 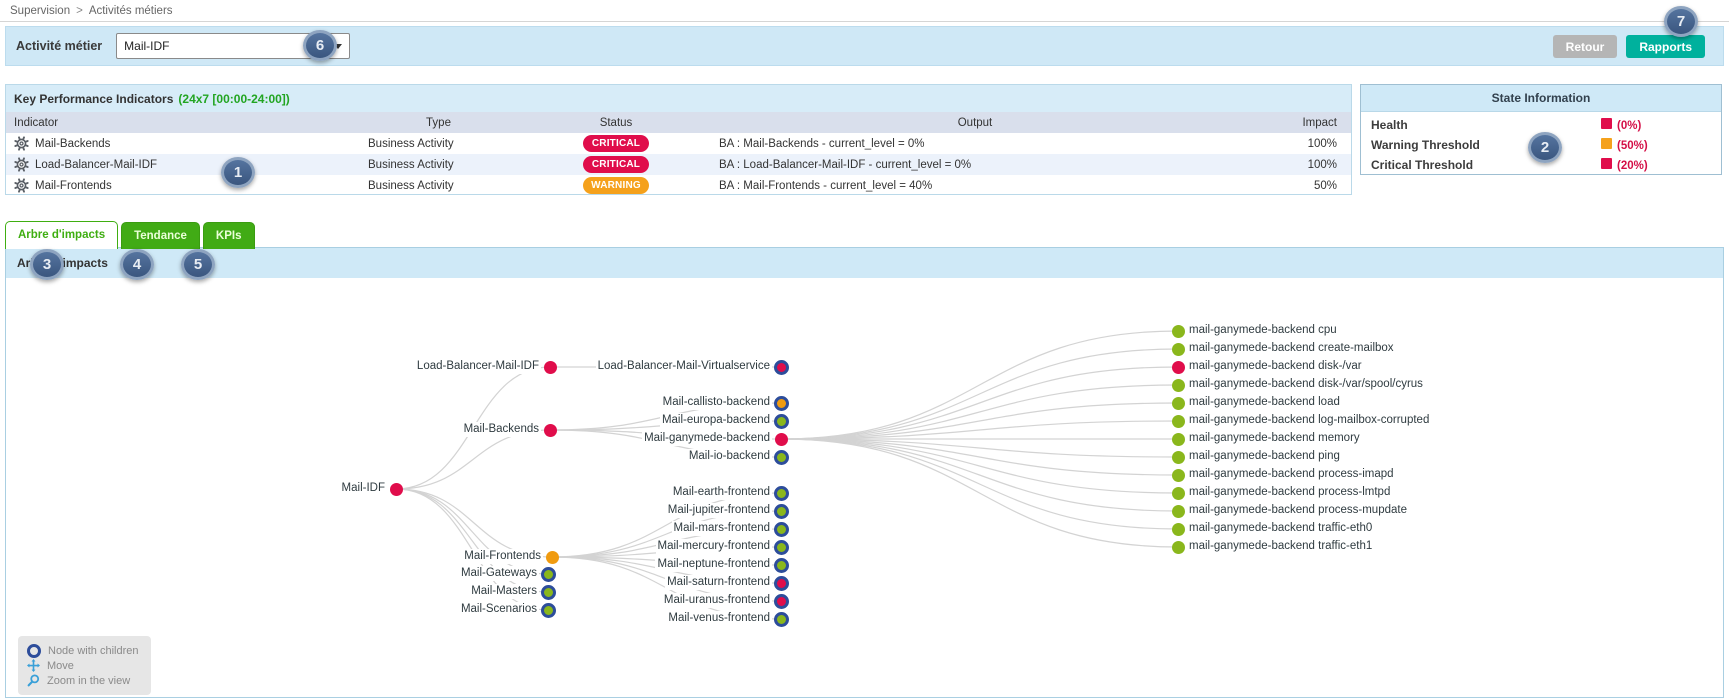 I want to click on tree-node-label: Mail-earth-frontend, so click(x=721, y=492).